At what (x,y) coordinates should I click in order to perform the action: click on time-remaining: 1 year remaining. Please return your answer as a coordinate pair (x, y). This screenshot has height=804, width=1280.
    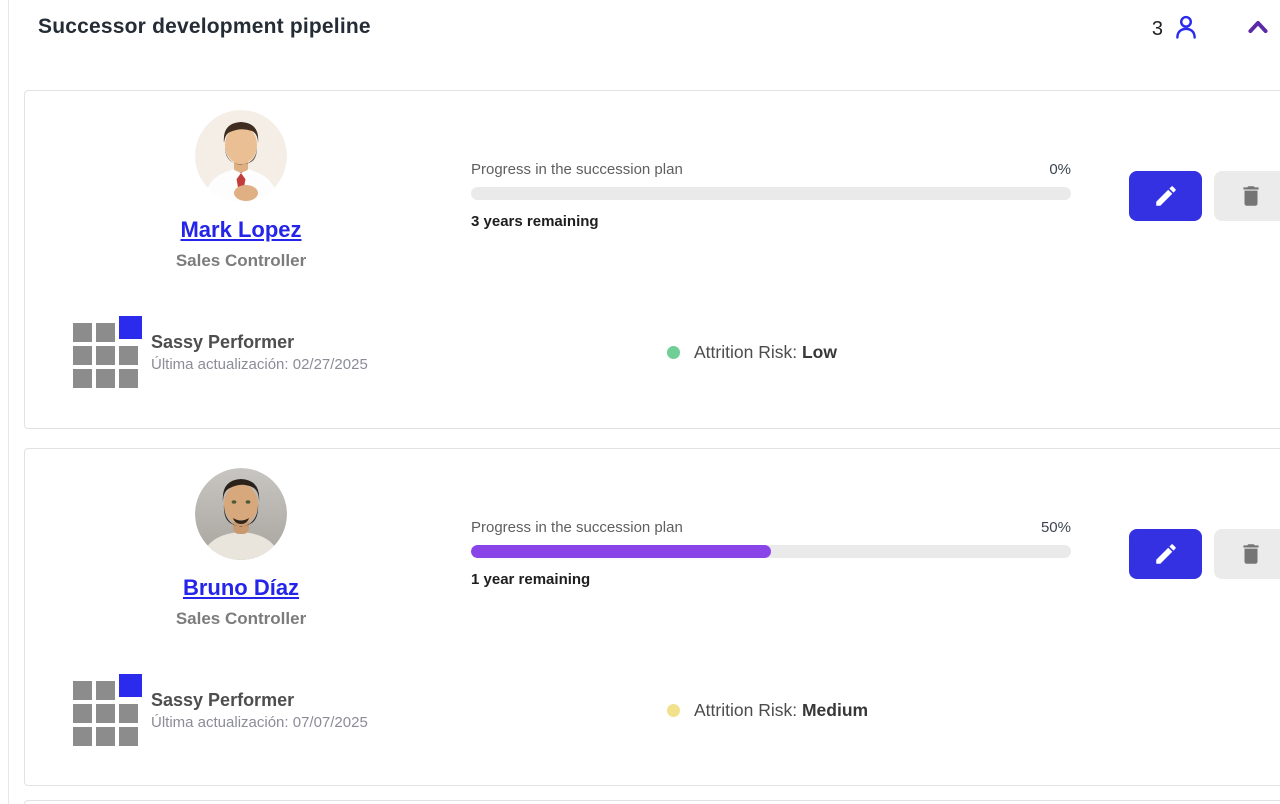
    Looking at the image, I should click on (531, 579).